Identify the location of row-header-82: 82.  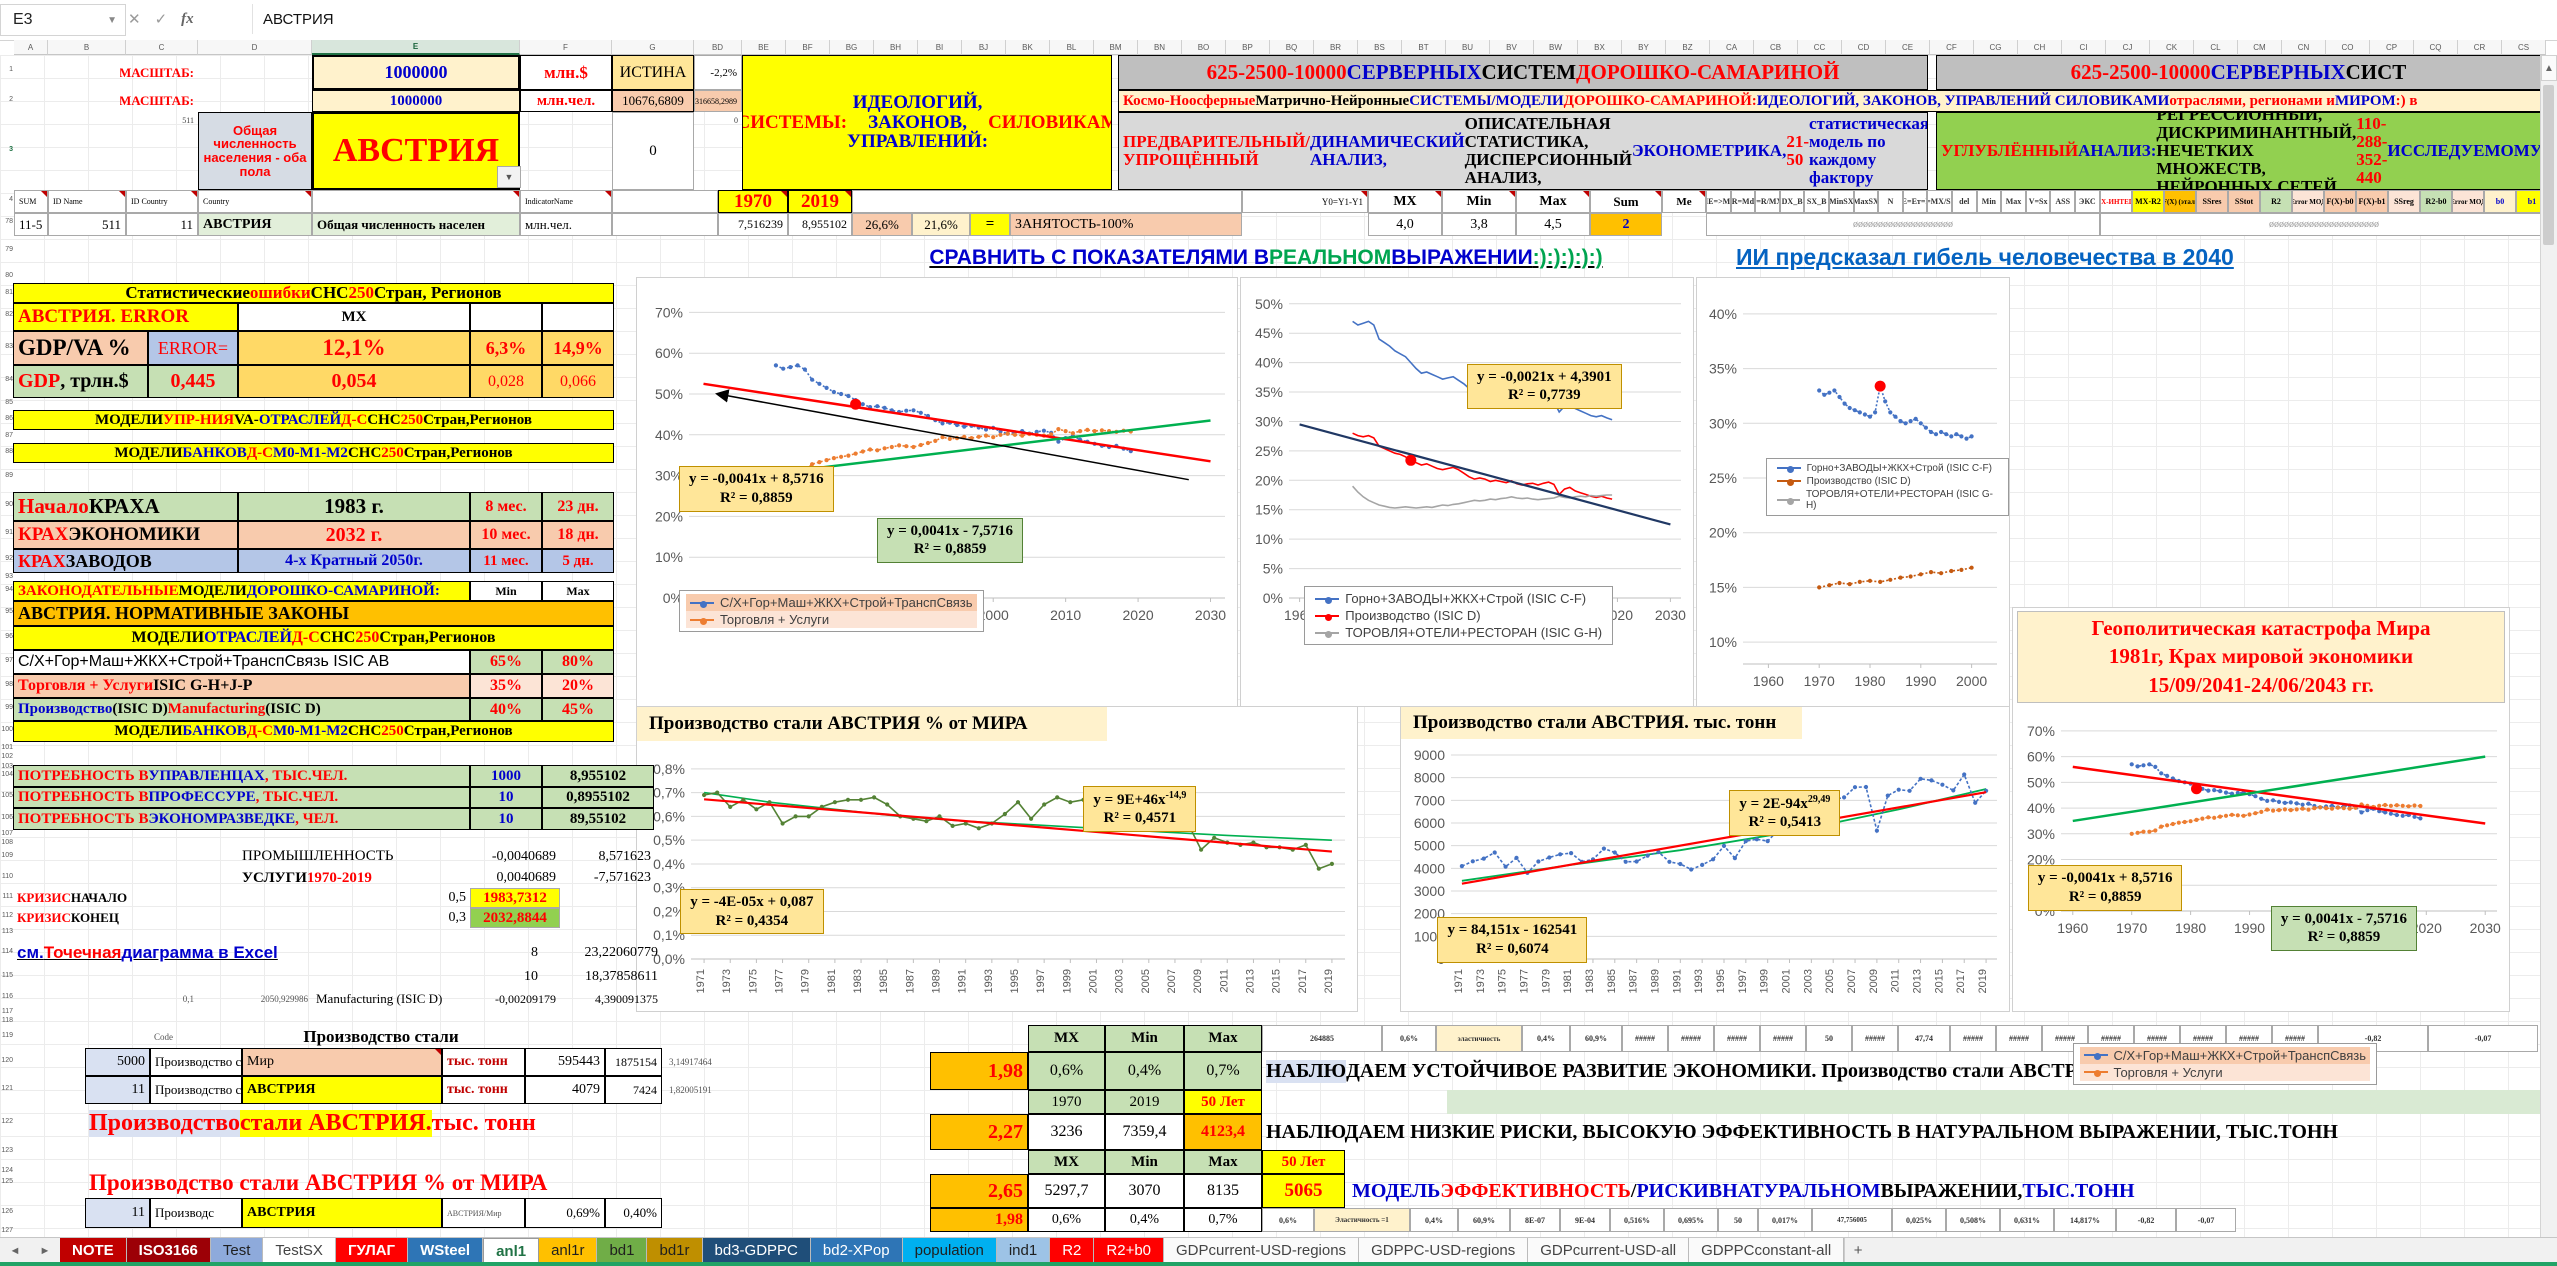
(9, 314).